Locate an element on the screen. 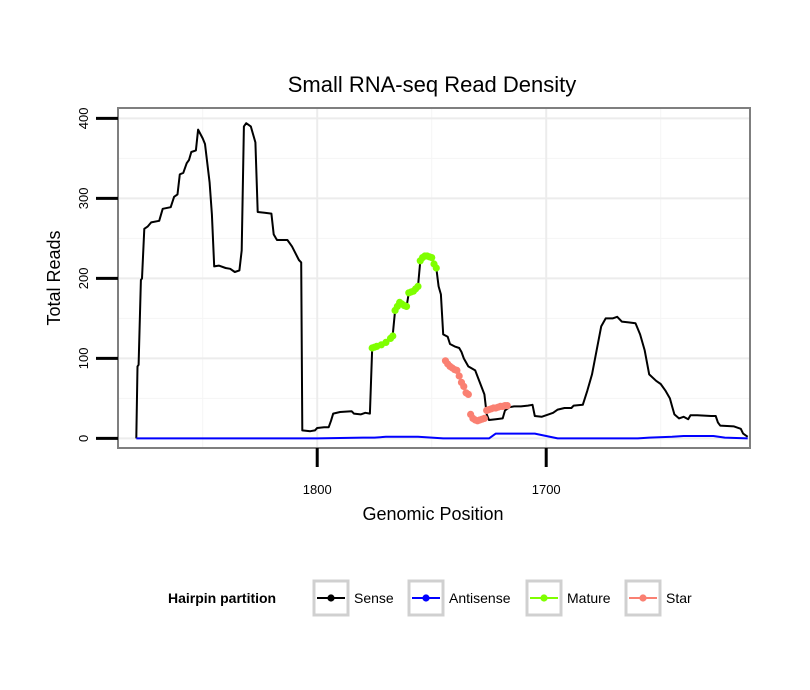 Image resolution: width=810 pixels, height=690 pixels. x-axis: 1800 1700 is located at coordinates (432, 472).